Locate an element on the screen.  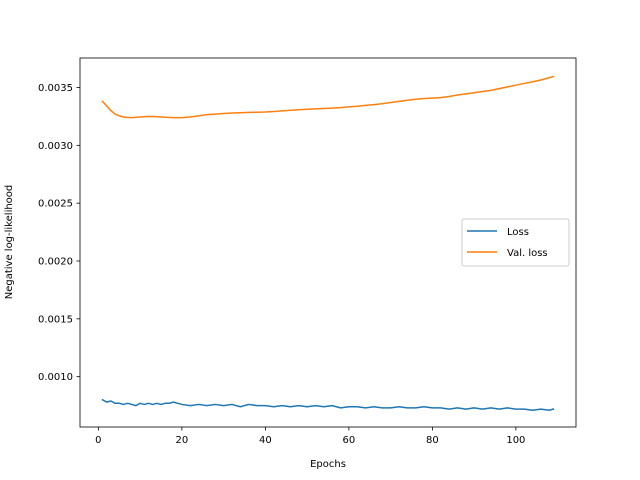
y-tick-label: 0.0010 is located at coordinates (55, 377).